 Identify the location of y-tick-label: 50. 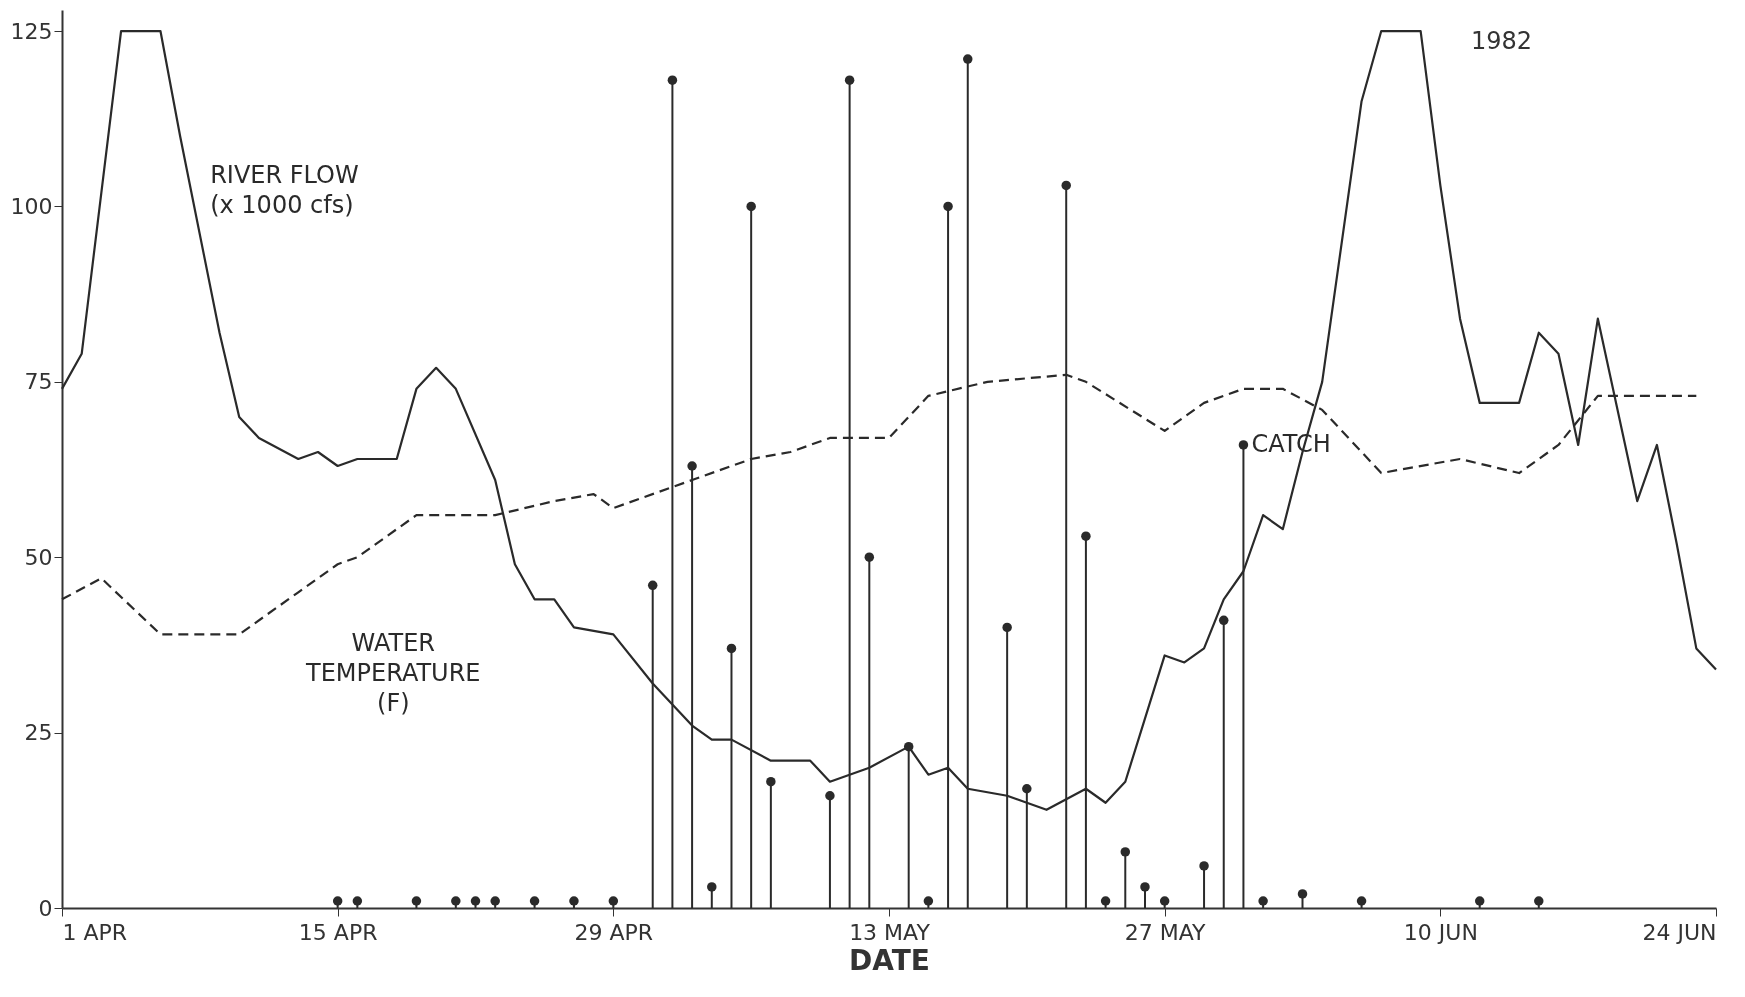
(38, 557).